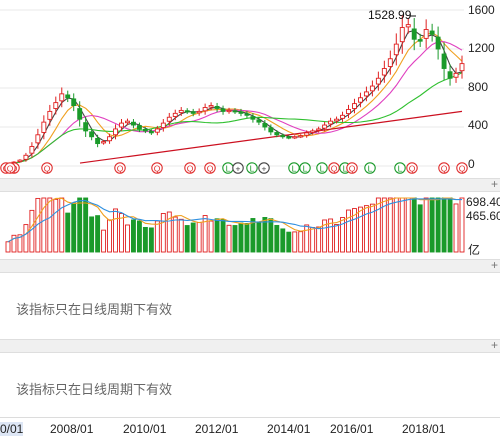  What do you see at coordinates (234, 220) in the screenshot?
I see `volume-average-line` at bounding box center [234, 220].